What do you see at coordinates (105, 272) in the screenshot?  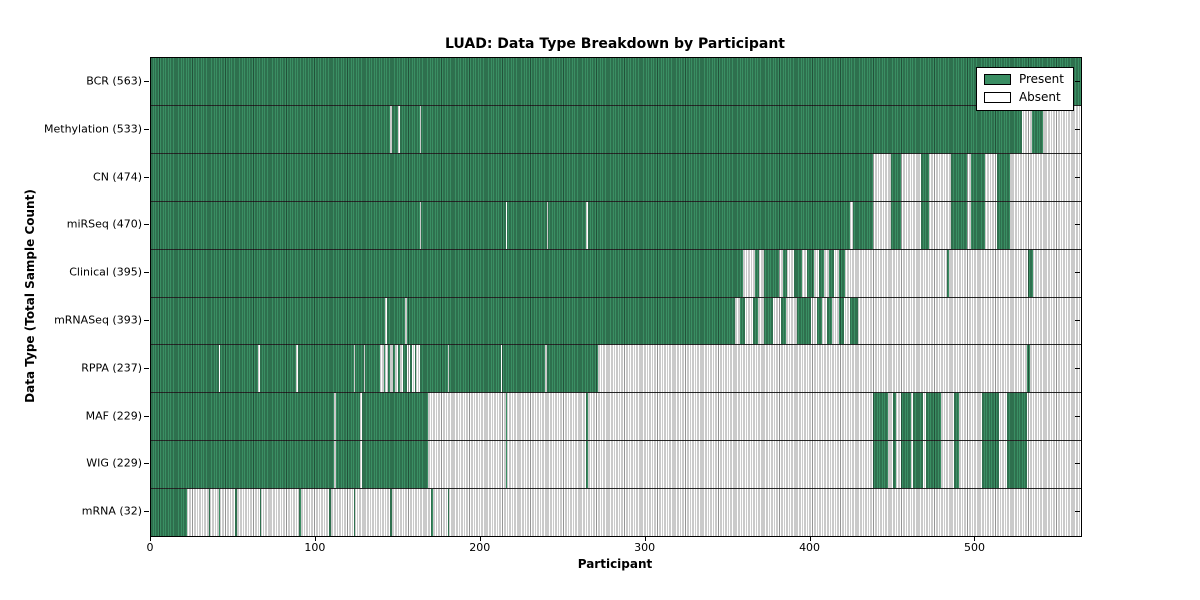 I see `ytick-label-Clinical: Clinical (395)` at bounding box center [105, 272].